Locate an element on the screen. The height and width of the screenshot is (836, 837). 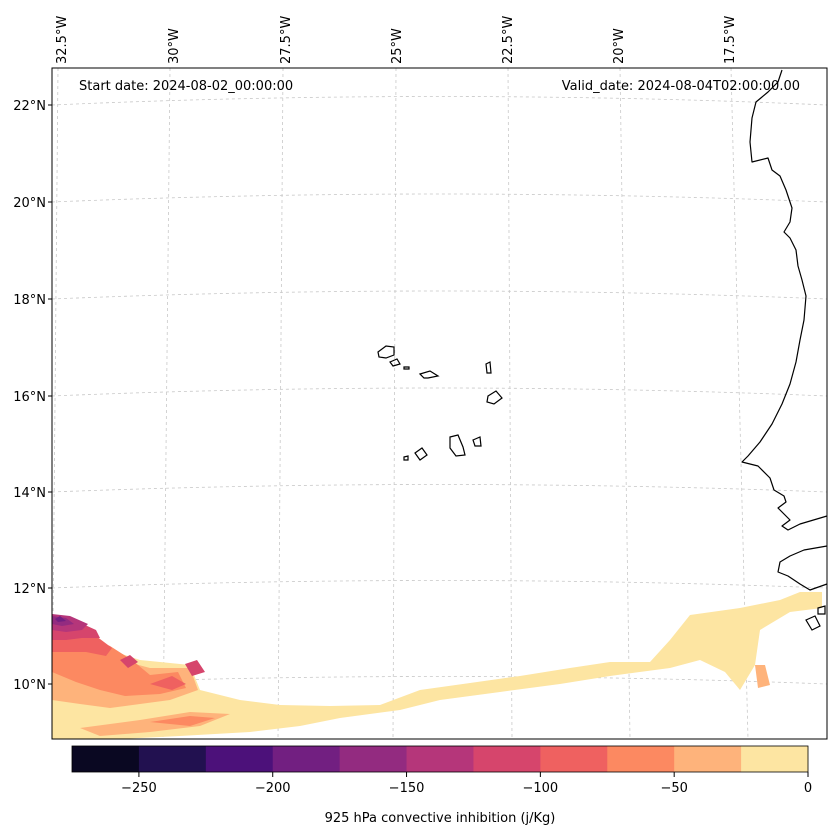
lon-label-25: 25°W is located at coordinates (397, 46).